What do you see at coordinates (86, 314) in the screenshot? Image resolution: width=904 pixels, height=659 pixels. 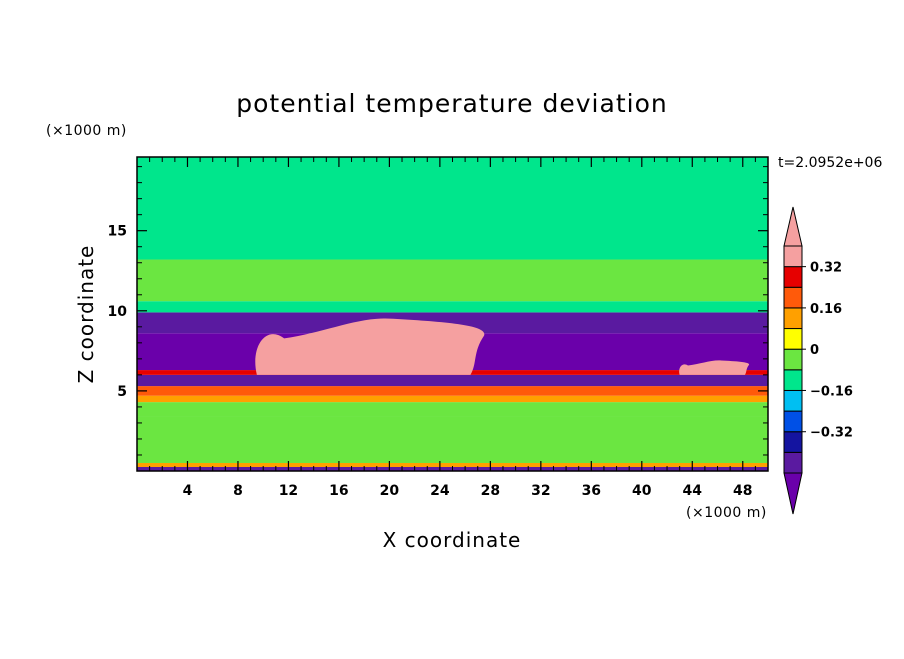 I see `y-axis-title: Z coordinate` at bounding box center [86, 314].